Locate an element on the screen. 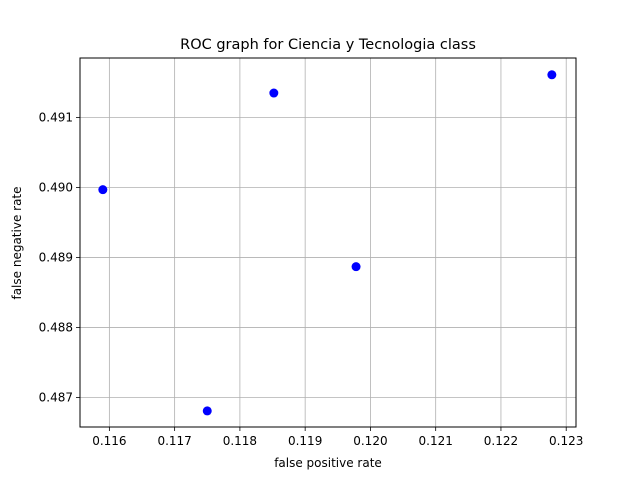  x-axis-ticks: 0.116 0.117 0.118 0.119 0.120 0.121 0.122 0.123 is located at coordinates (337, 437).